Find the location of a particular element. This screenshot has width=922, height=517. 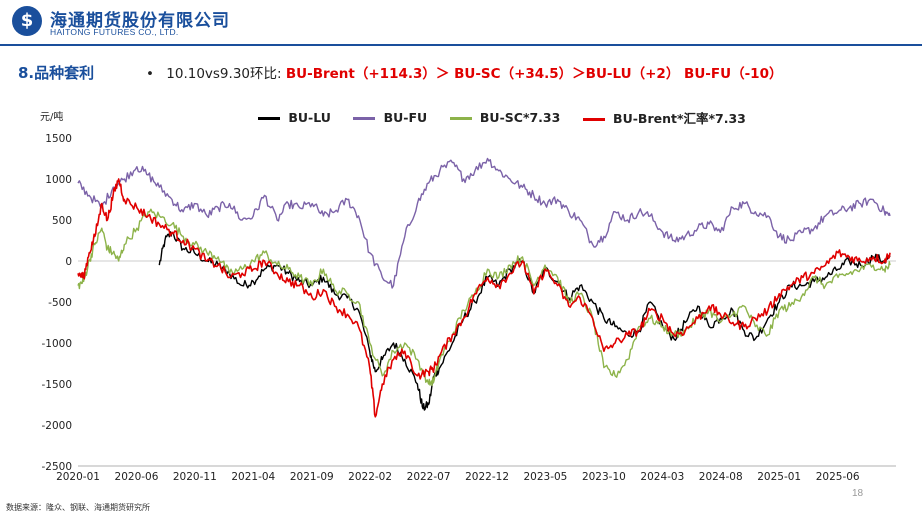

x-tick-label: 2022-12 is located at coordinates (487, 477).